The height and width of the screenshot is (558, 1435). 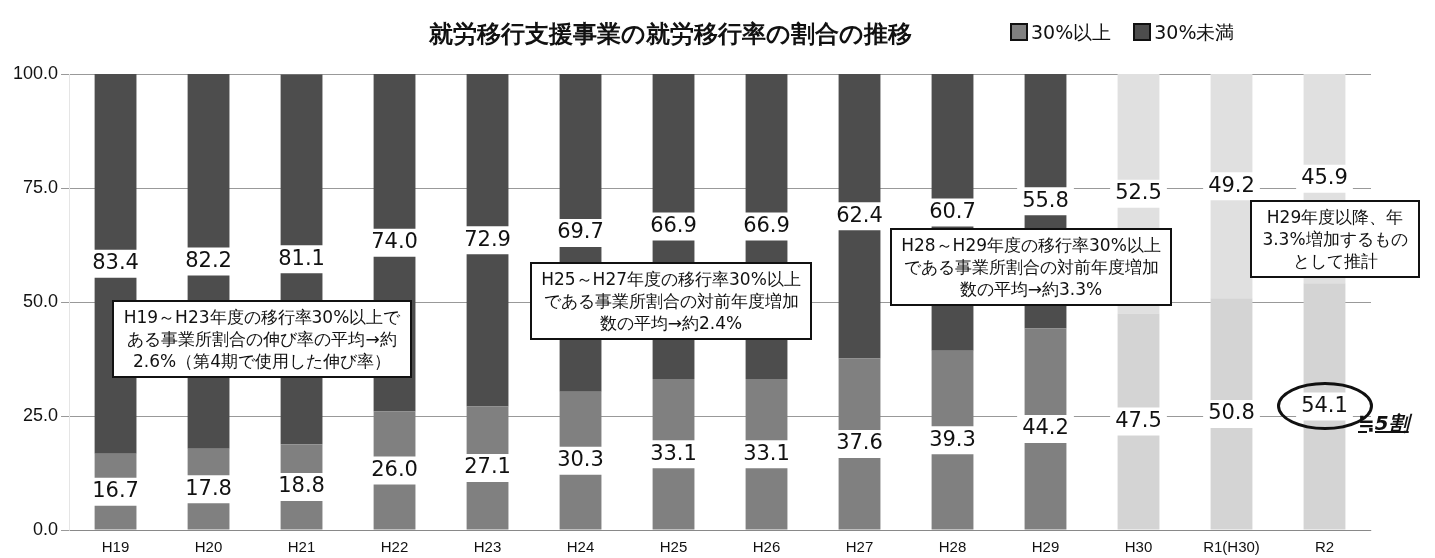 What do you see at coordinates (1231, 547) in the screenshot?
I see `x-tick-label: R1(H30)` at bounding box center [1231, 547].